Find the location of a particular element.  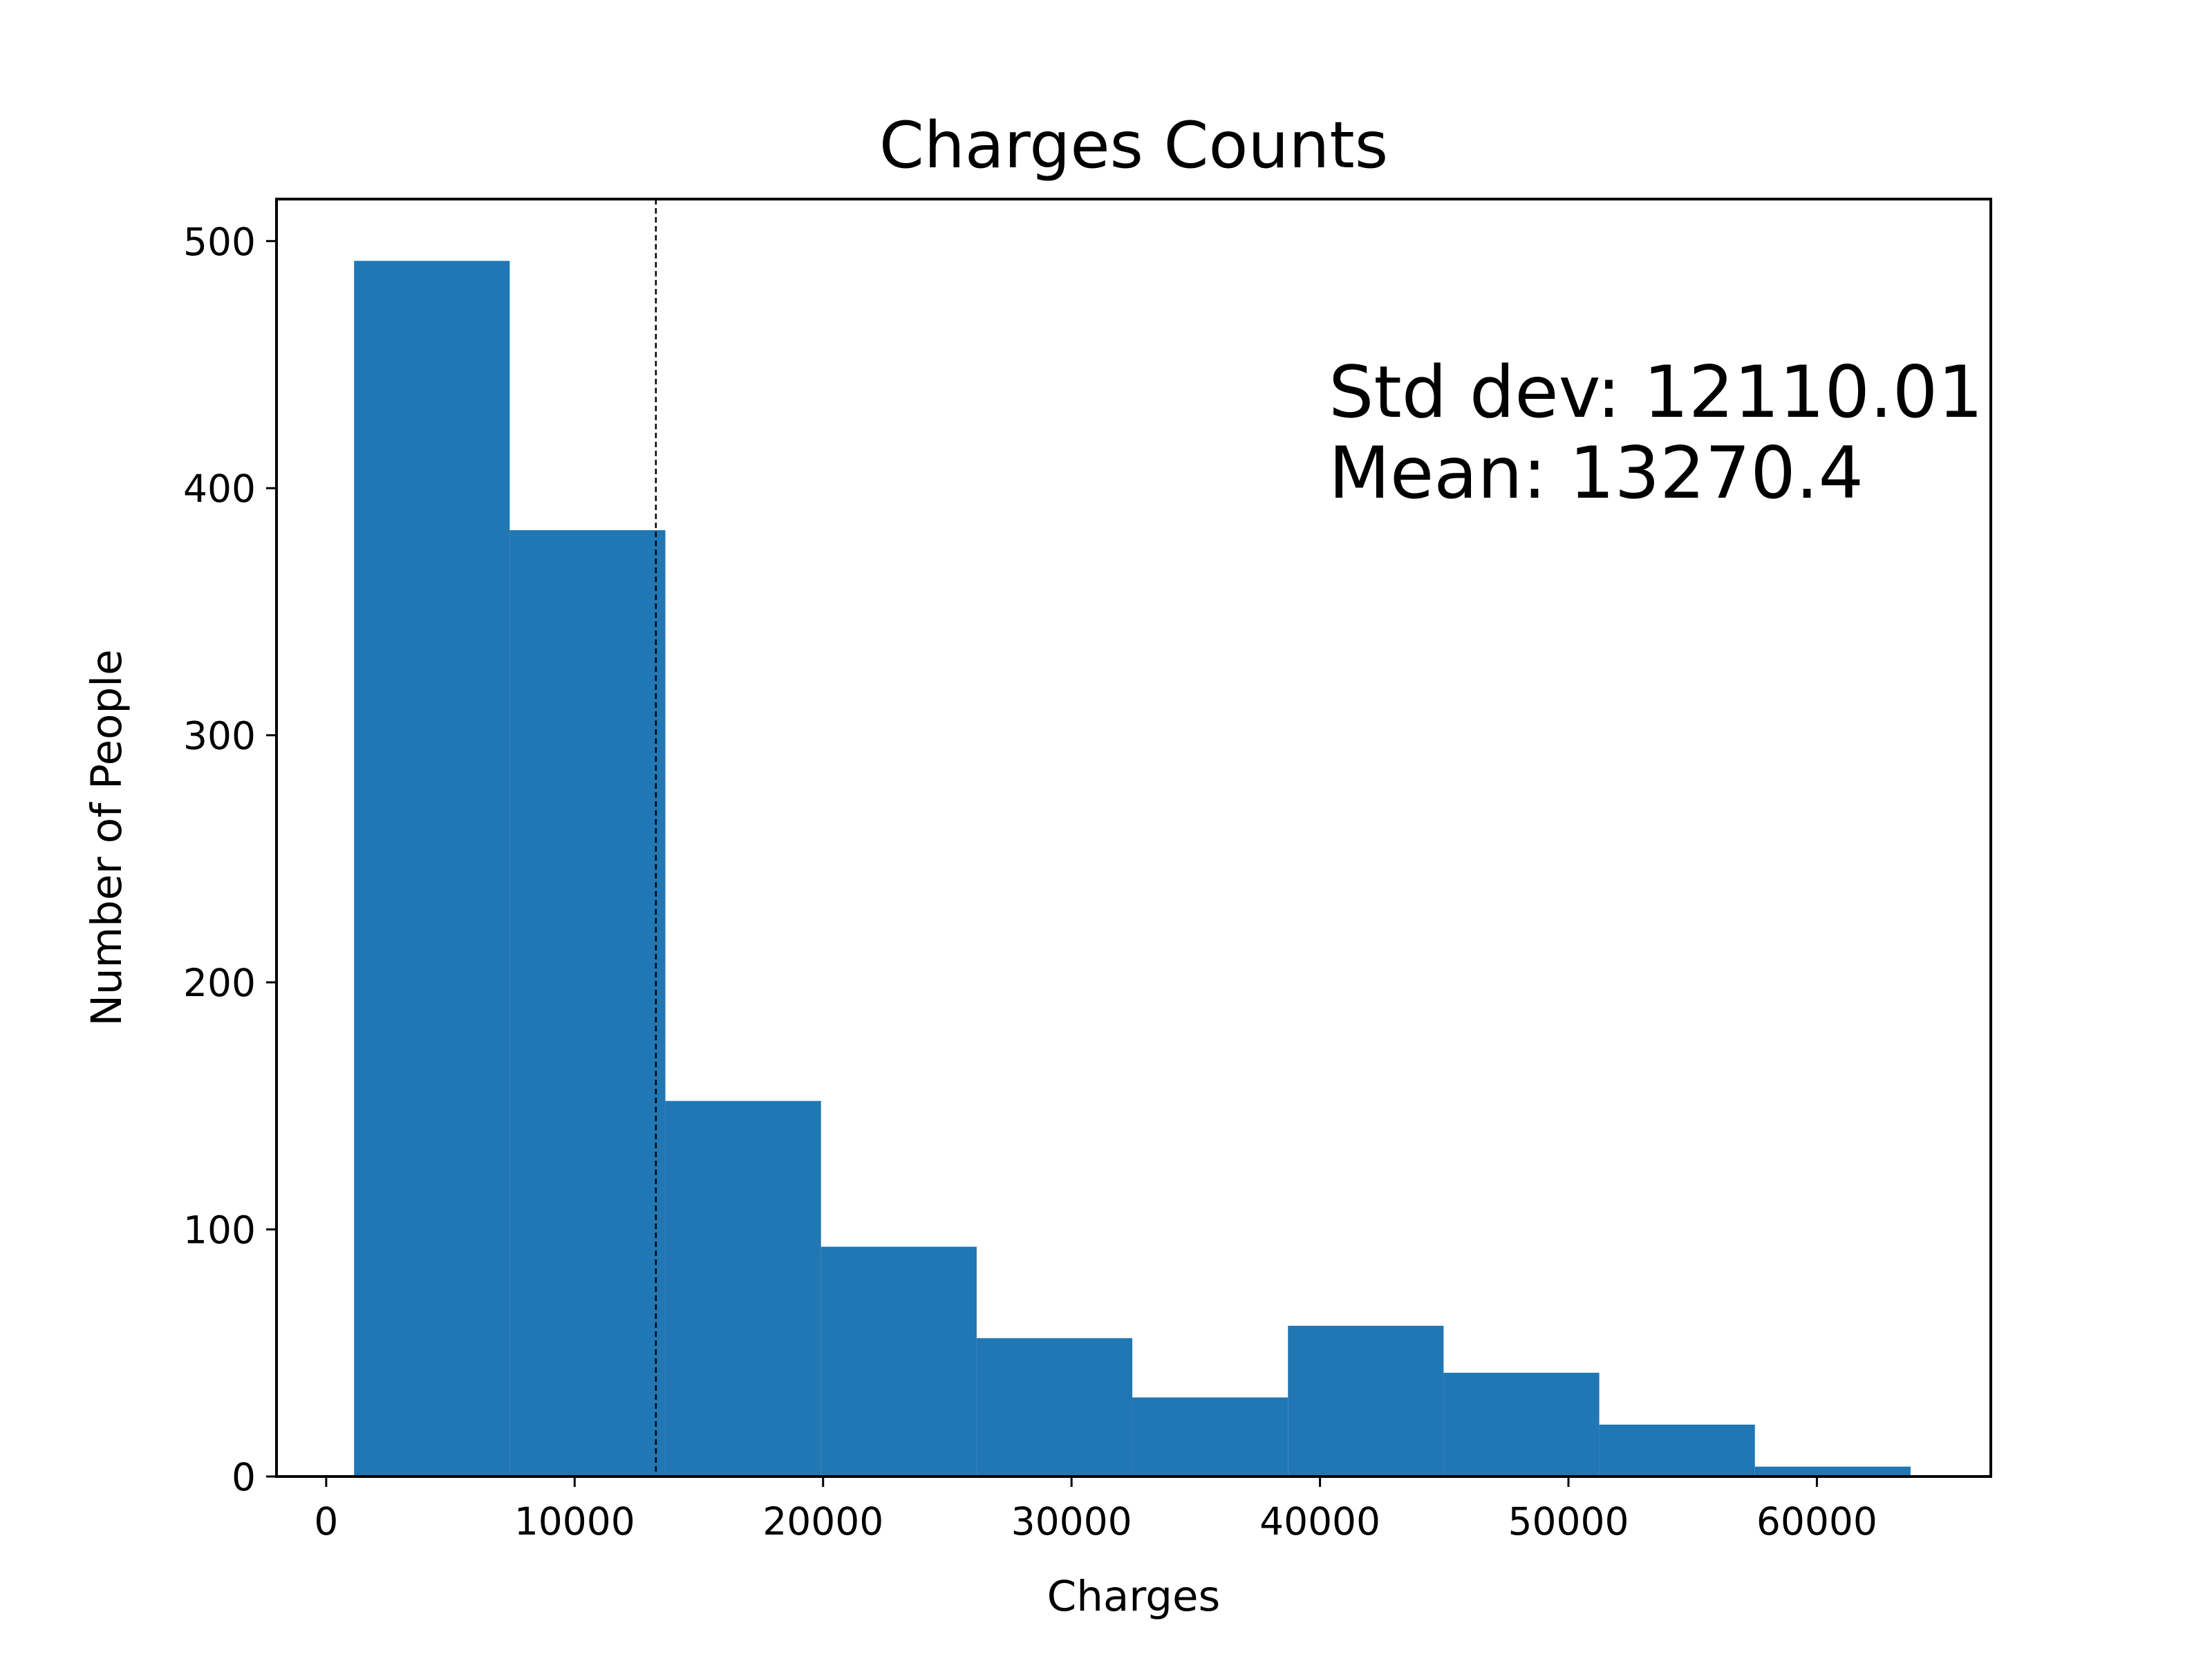

y-tick-label: 0 is located at coordinates (244, 1477).